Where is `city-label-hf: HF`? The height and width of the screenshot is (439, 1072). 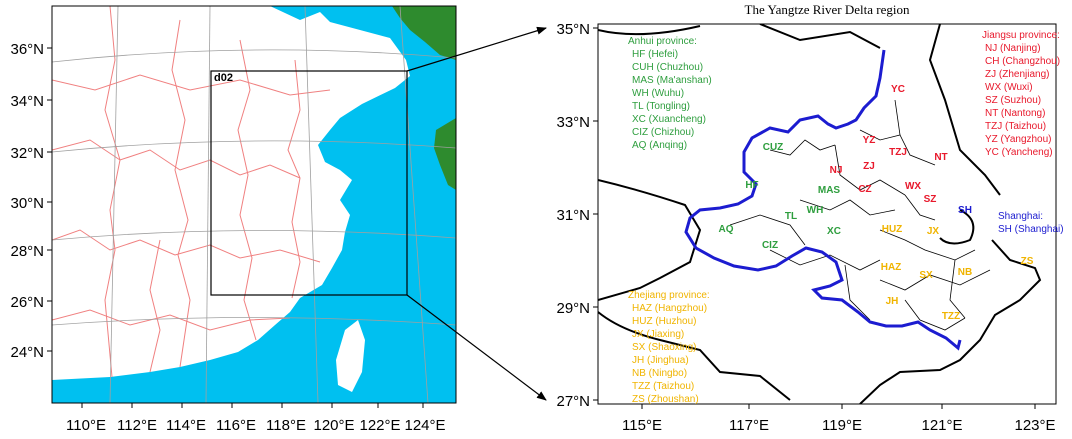
city-label-hf: HF is located at coordinates (751, 185).